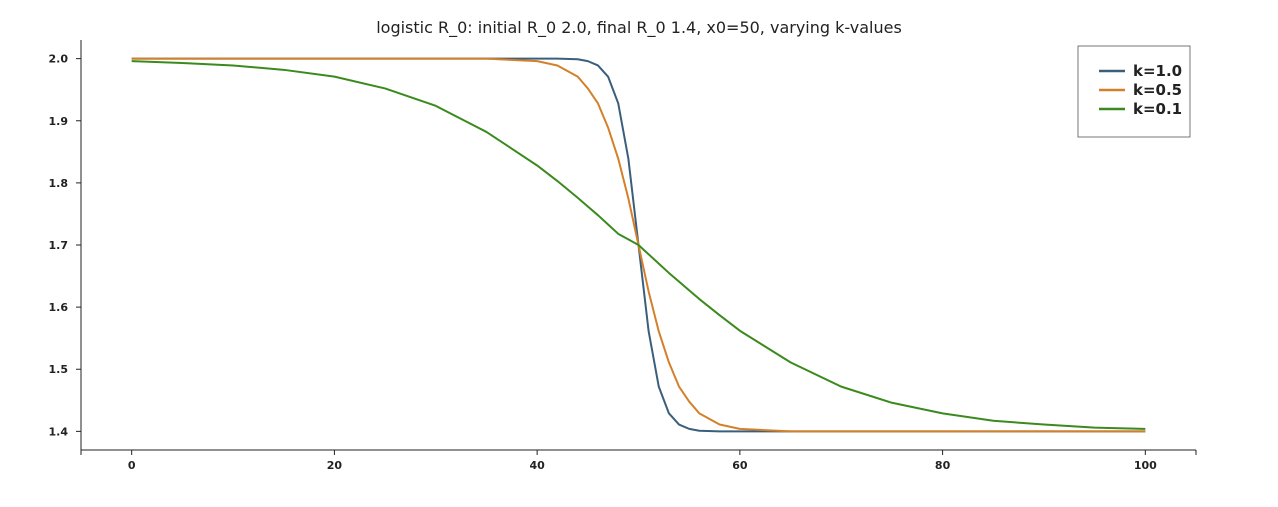 The image size is (1278, 507). What do you see at coordinates (1157, 109) in the screenshot?
I see `legend-label-2: k=0.1` at bounding box center [1157, 109].